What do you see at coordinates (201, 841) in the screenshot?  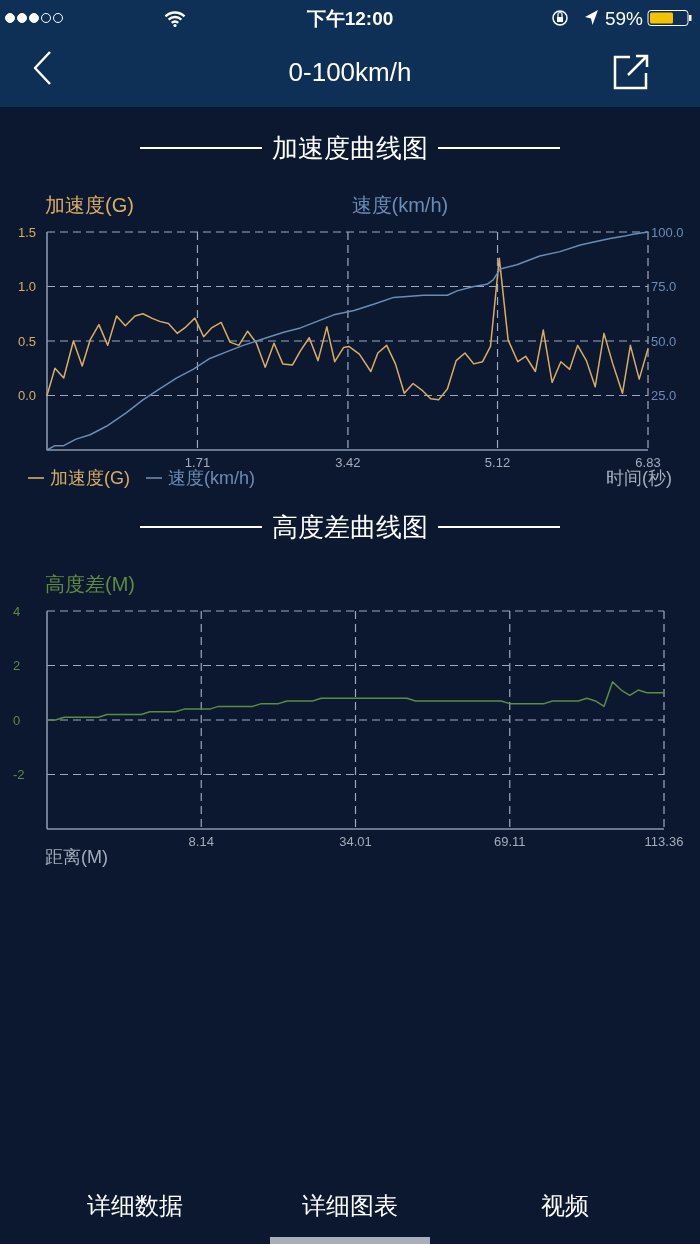 I see `x-tick-label: 8.14` at bounding box center [201, 841].